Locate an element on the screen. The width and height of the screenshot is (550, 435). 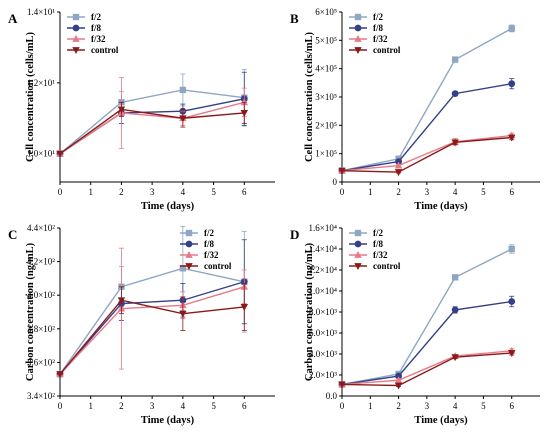
y-tick-label: 6.0×10³ is located at coordinates (323, 333).